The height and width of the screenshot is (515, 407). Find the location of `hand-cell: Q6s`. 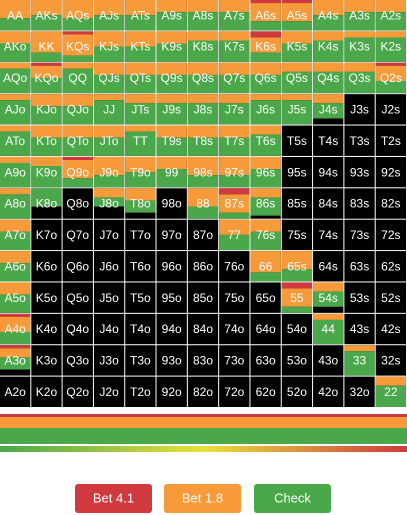

hand-cell: Q6s is located at coordinates (265, 78).